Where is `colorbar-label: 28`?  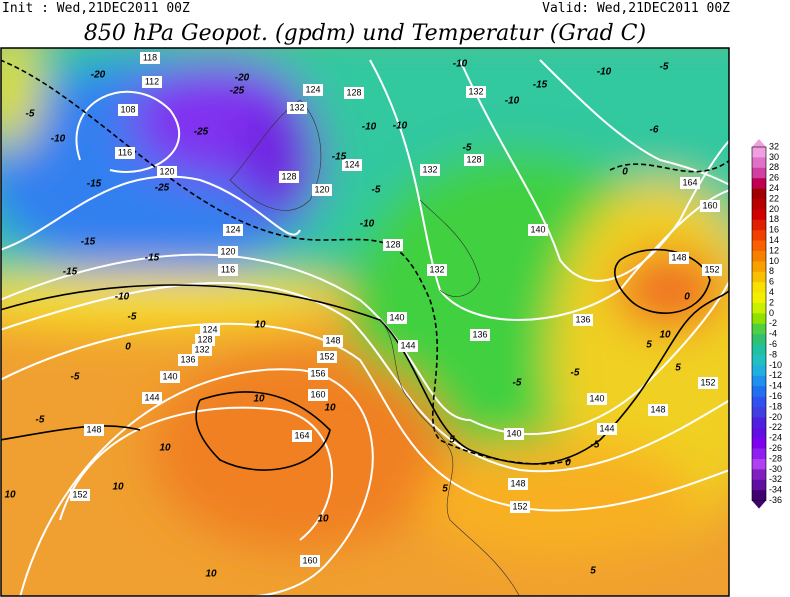 colorbar-label: 28 is located at coordinates (774, 167).